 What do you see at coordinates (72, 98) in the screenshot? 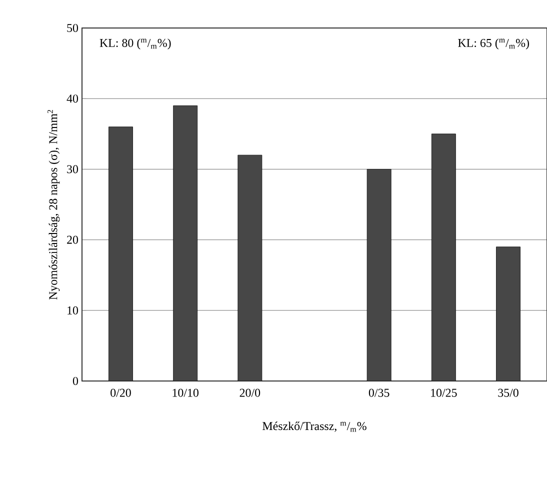
I see `y-tick-label: 40` at bounding box center [72, 98].